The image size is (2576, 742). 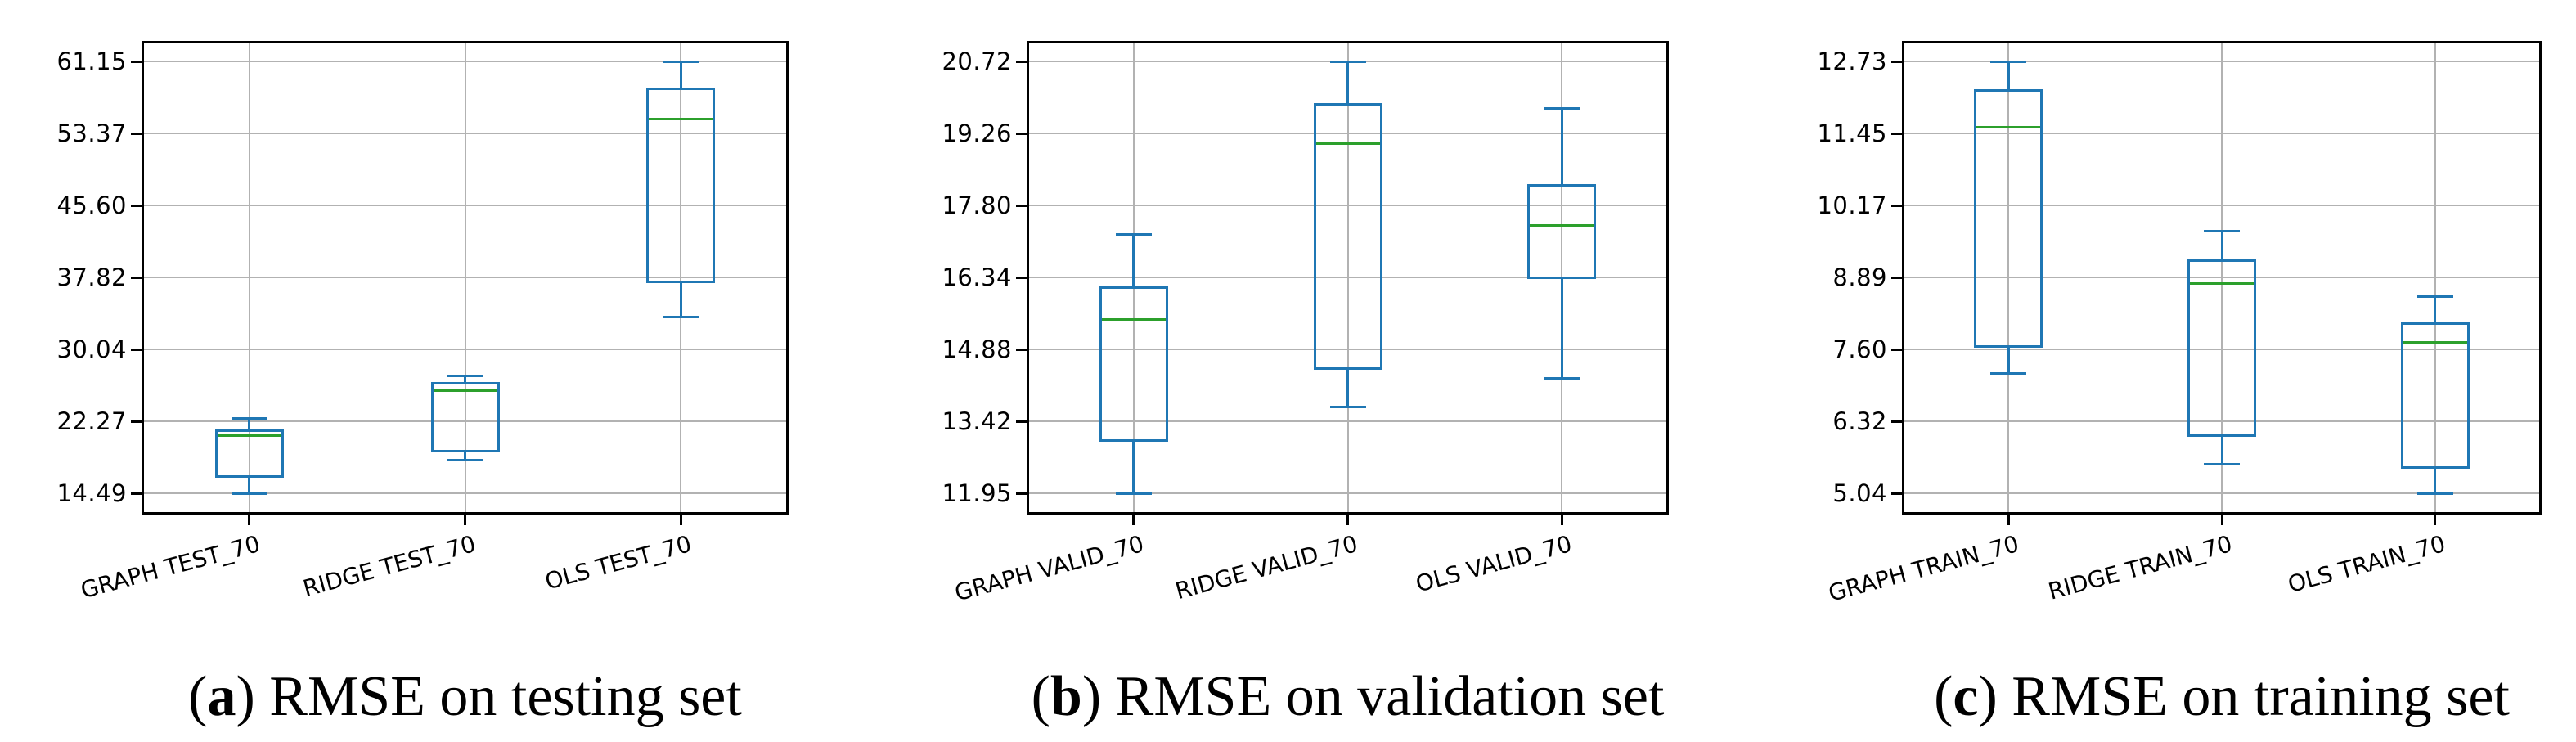 I want to click on x-tick-label: RIDGE TEST_70, so click(x=389, y=566).